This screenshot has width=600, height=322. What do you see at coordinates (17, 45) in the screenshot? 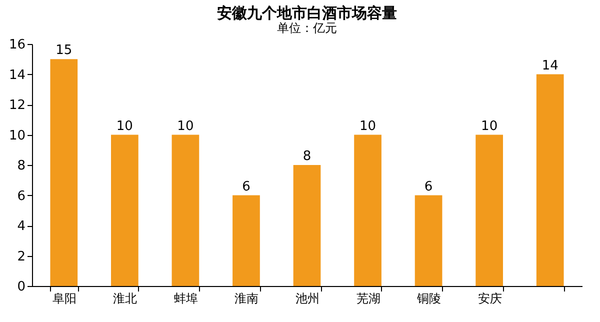
I see `y-tick-label: 16` at bounding box center [17, 45].